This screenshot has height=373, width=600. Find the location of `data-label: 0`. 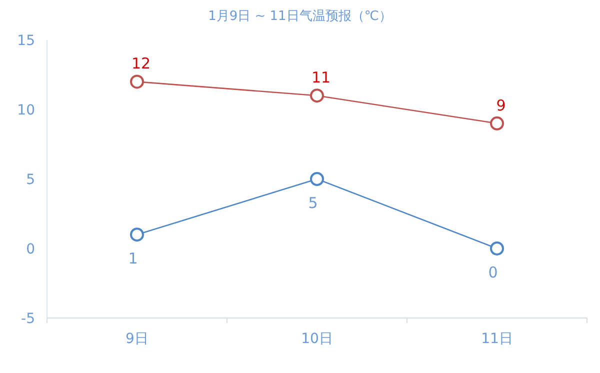

data-label: 0 is located at coordinates (493, 273).